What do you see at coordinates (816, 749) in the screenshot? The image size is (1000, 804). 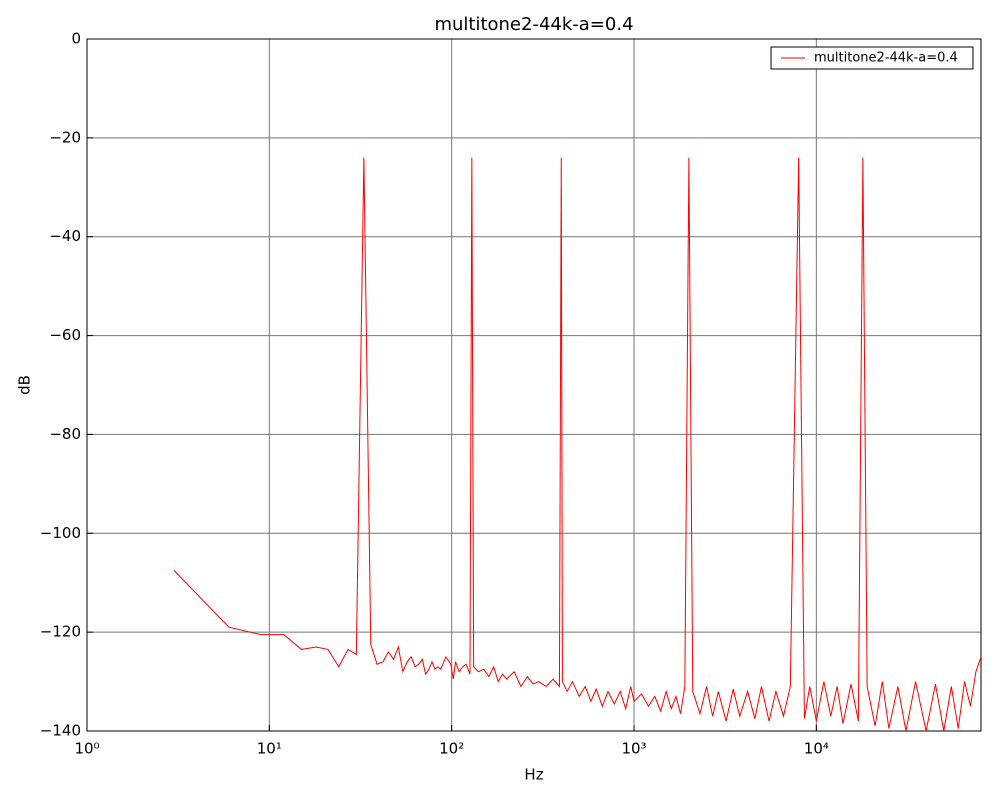 I see `x-tick-label: 10⁴` at bounding box center [816, 749].